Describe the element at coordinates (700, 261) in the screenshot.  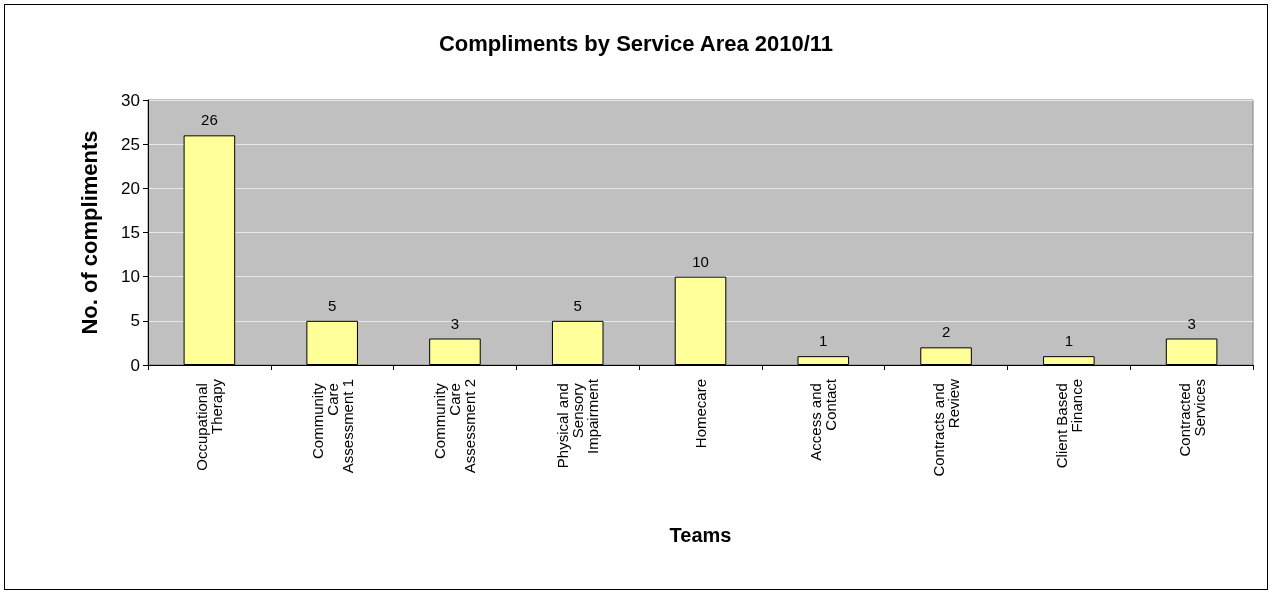
I see `data-label: 10` at that location.